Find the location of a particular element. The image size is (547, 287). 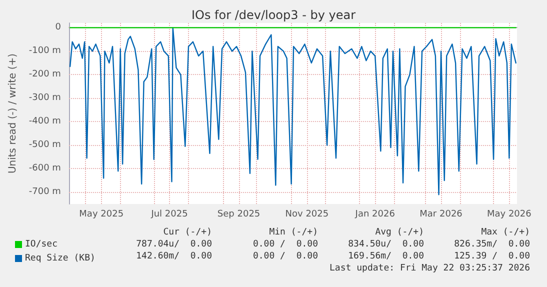

y-tick-label: -400 m is located at coordinates (44, 121).